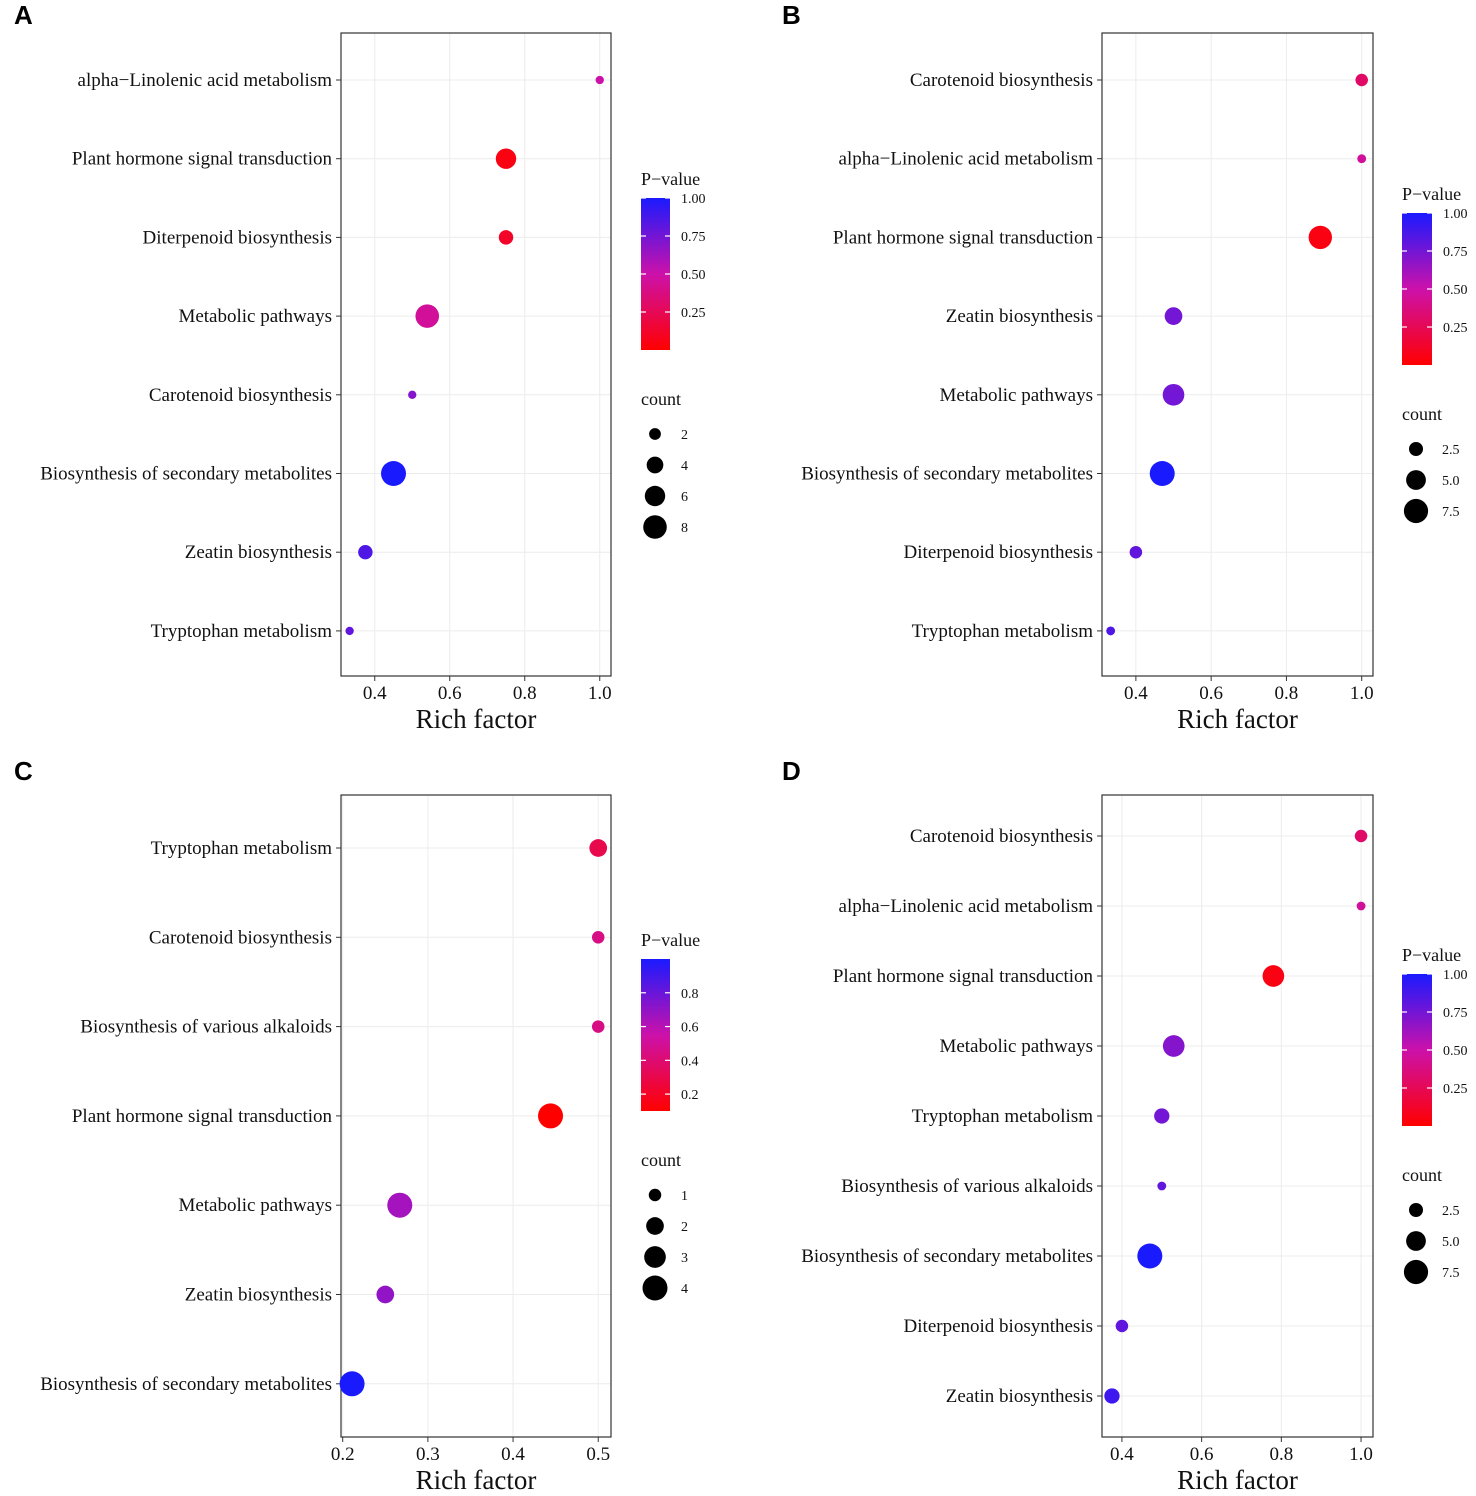  What do you see at coordinates (1362, 693) in the screenshot?
I see `x-tick-label: 1.0` at bounding box center [1362, 693].